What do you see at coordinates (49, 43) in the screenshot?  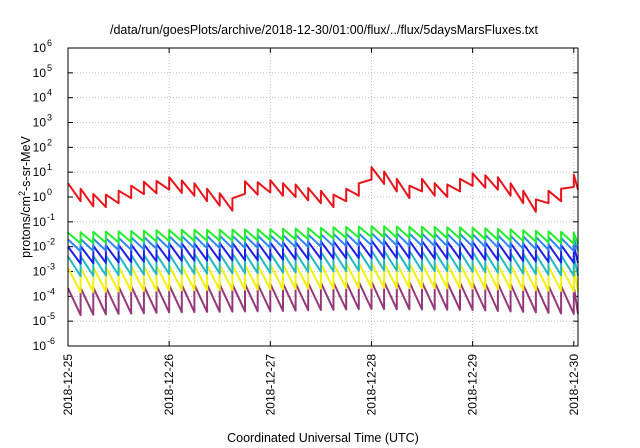 I see `y-tick-label-exp: 6` at bounding box center [49, 43].